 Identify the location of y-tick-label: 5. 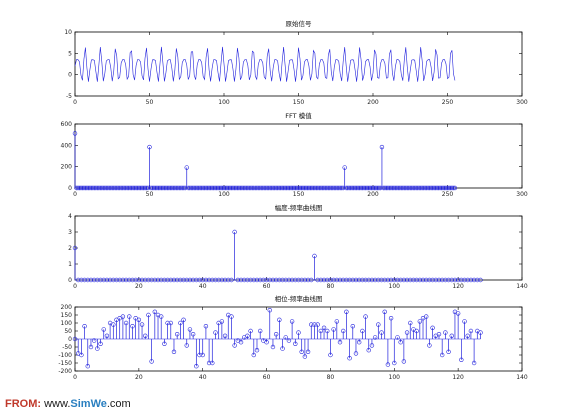
(70, 53).